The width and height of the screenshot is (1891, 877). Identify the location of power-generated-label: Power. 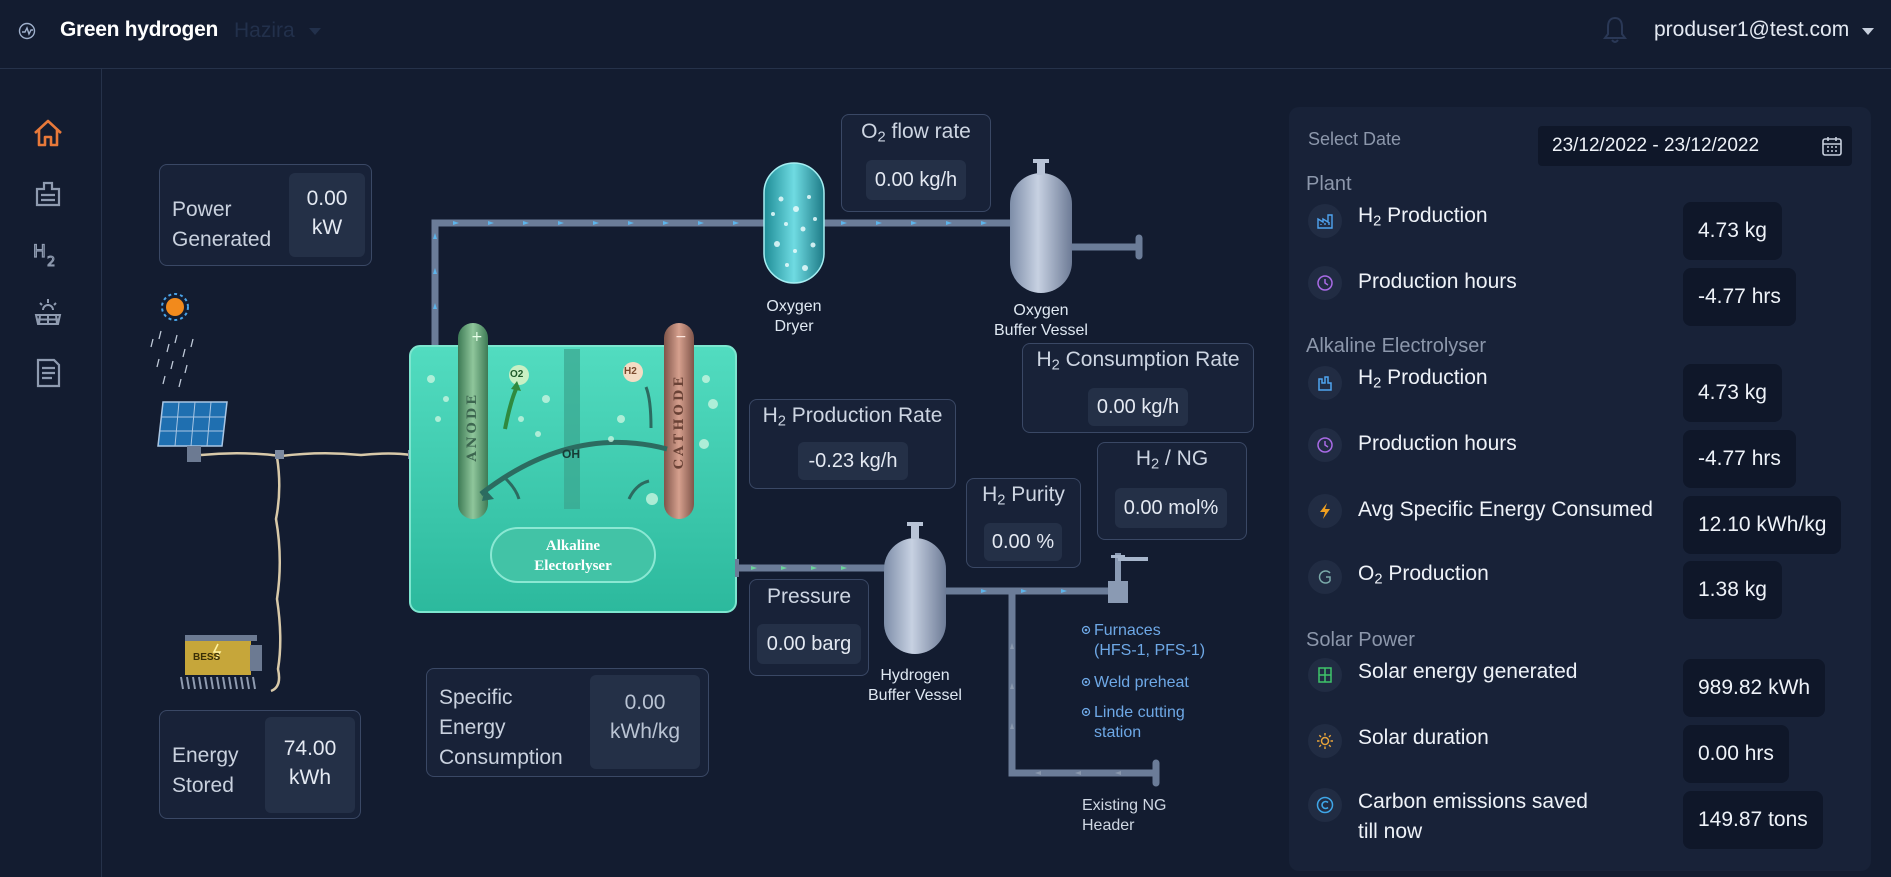
(202, 209).